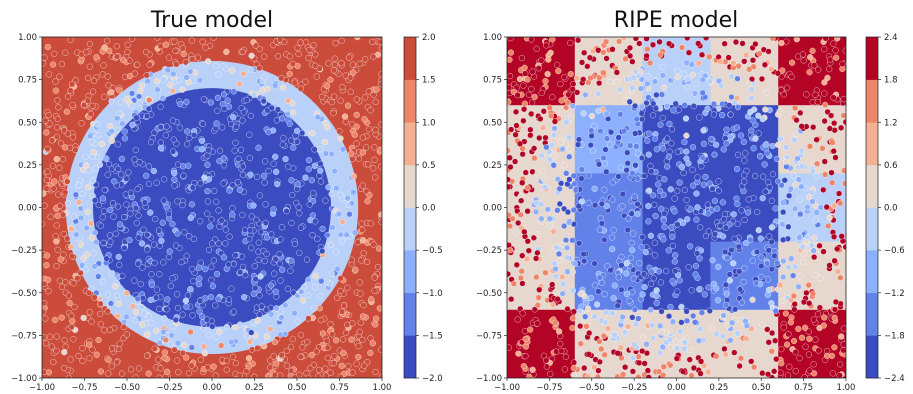 The width and height of the screenshot is (913, 394). Describe the element at coordinates (676, 20) in the screenshot. I see `ripe-model-title: RIPE model` at that location.